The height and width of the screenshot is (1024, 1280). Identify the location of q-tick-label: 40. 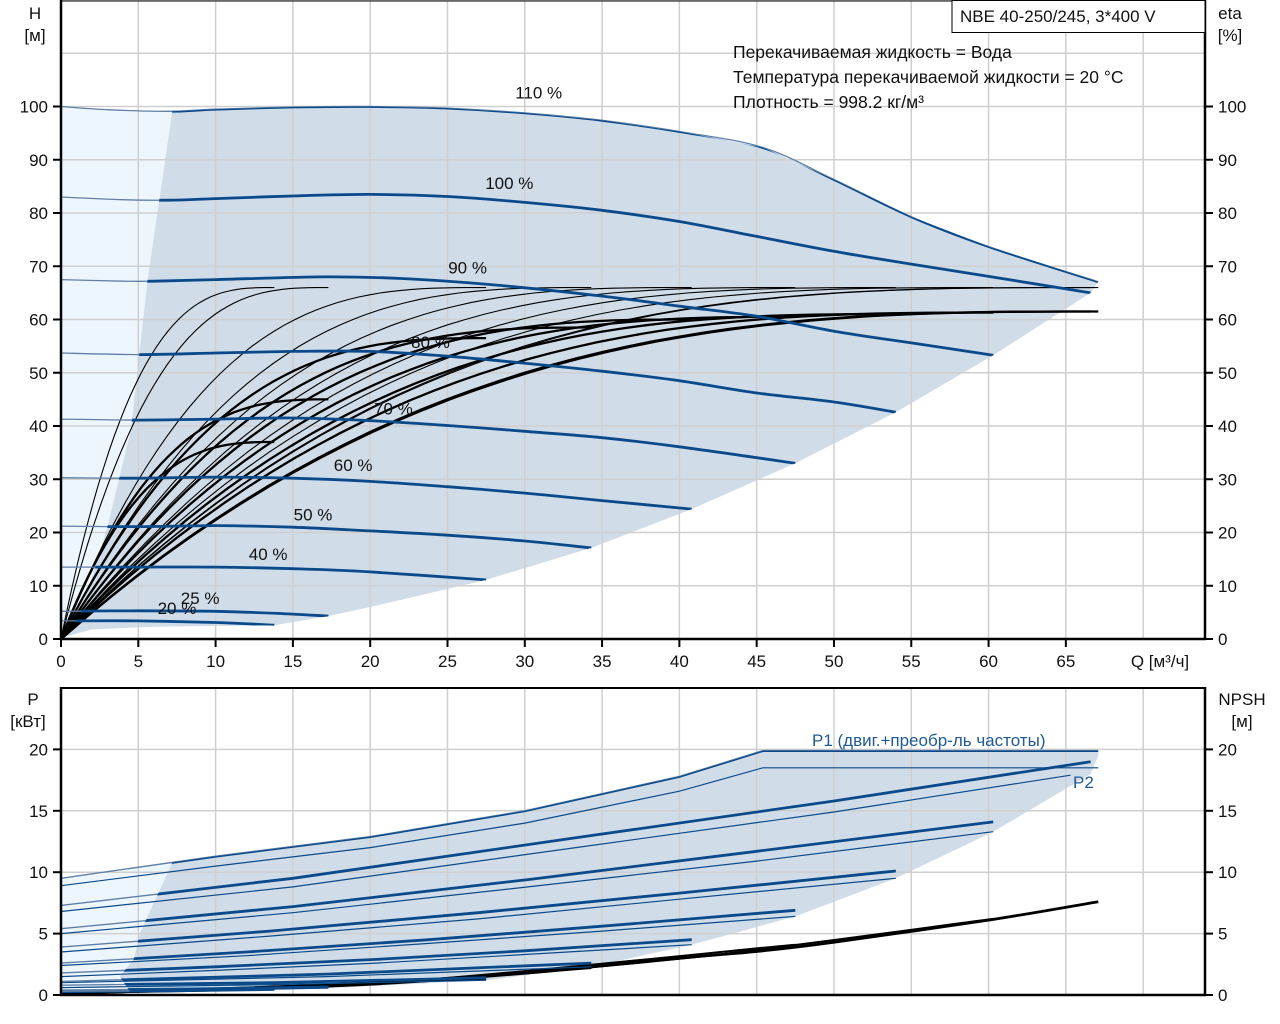
(679, 661).